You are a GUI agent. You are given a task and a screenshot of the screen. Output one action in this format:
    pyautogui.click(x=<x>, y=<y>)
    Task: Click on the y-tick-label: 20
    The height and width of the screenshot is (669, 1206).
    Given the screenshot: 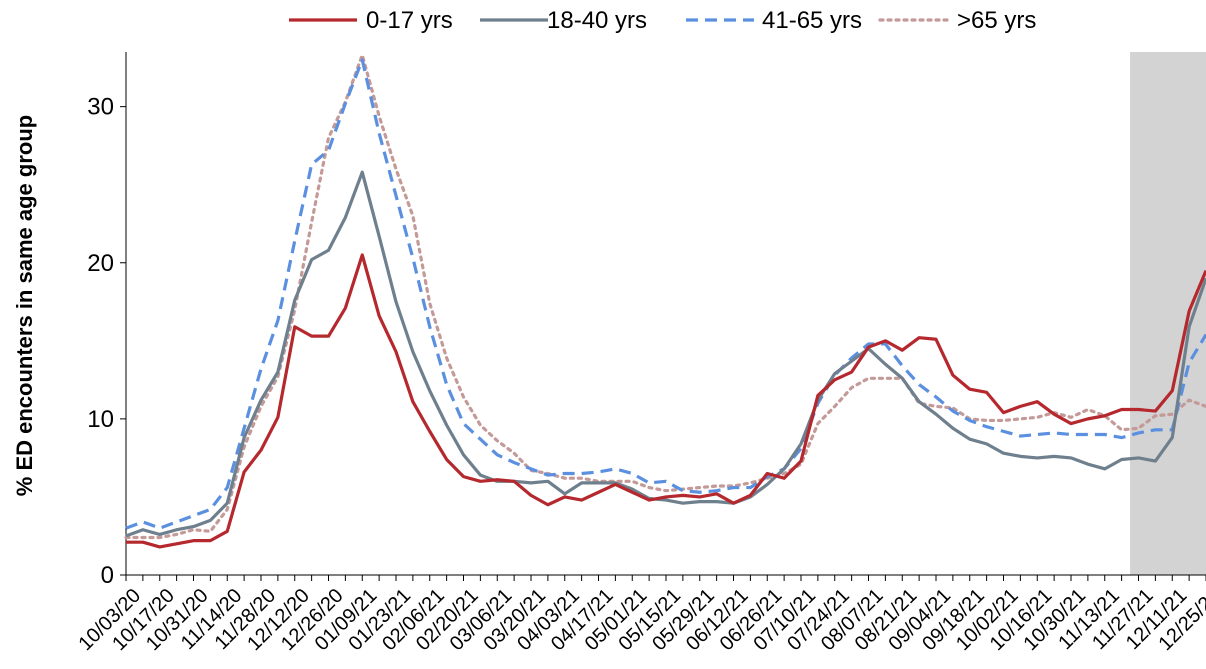 What is the action you would take?
    pyautogui.click(x=100, y=263)
    